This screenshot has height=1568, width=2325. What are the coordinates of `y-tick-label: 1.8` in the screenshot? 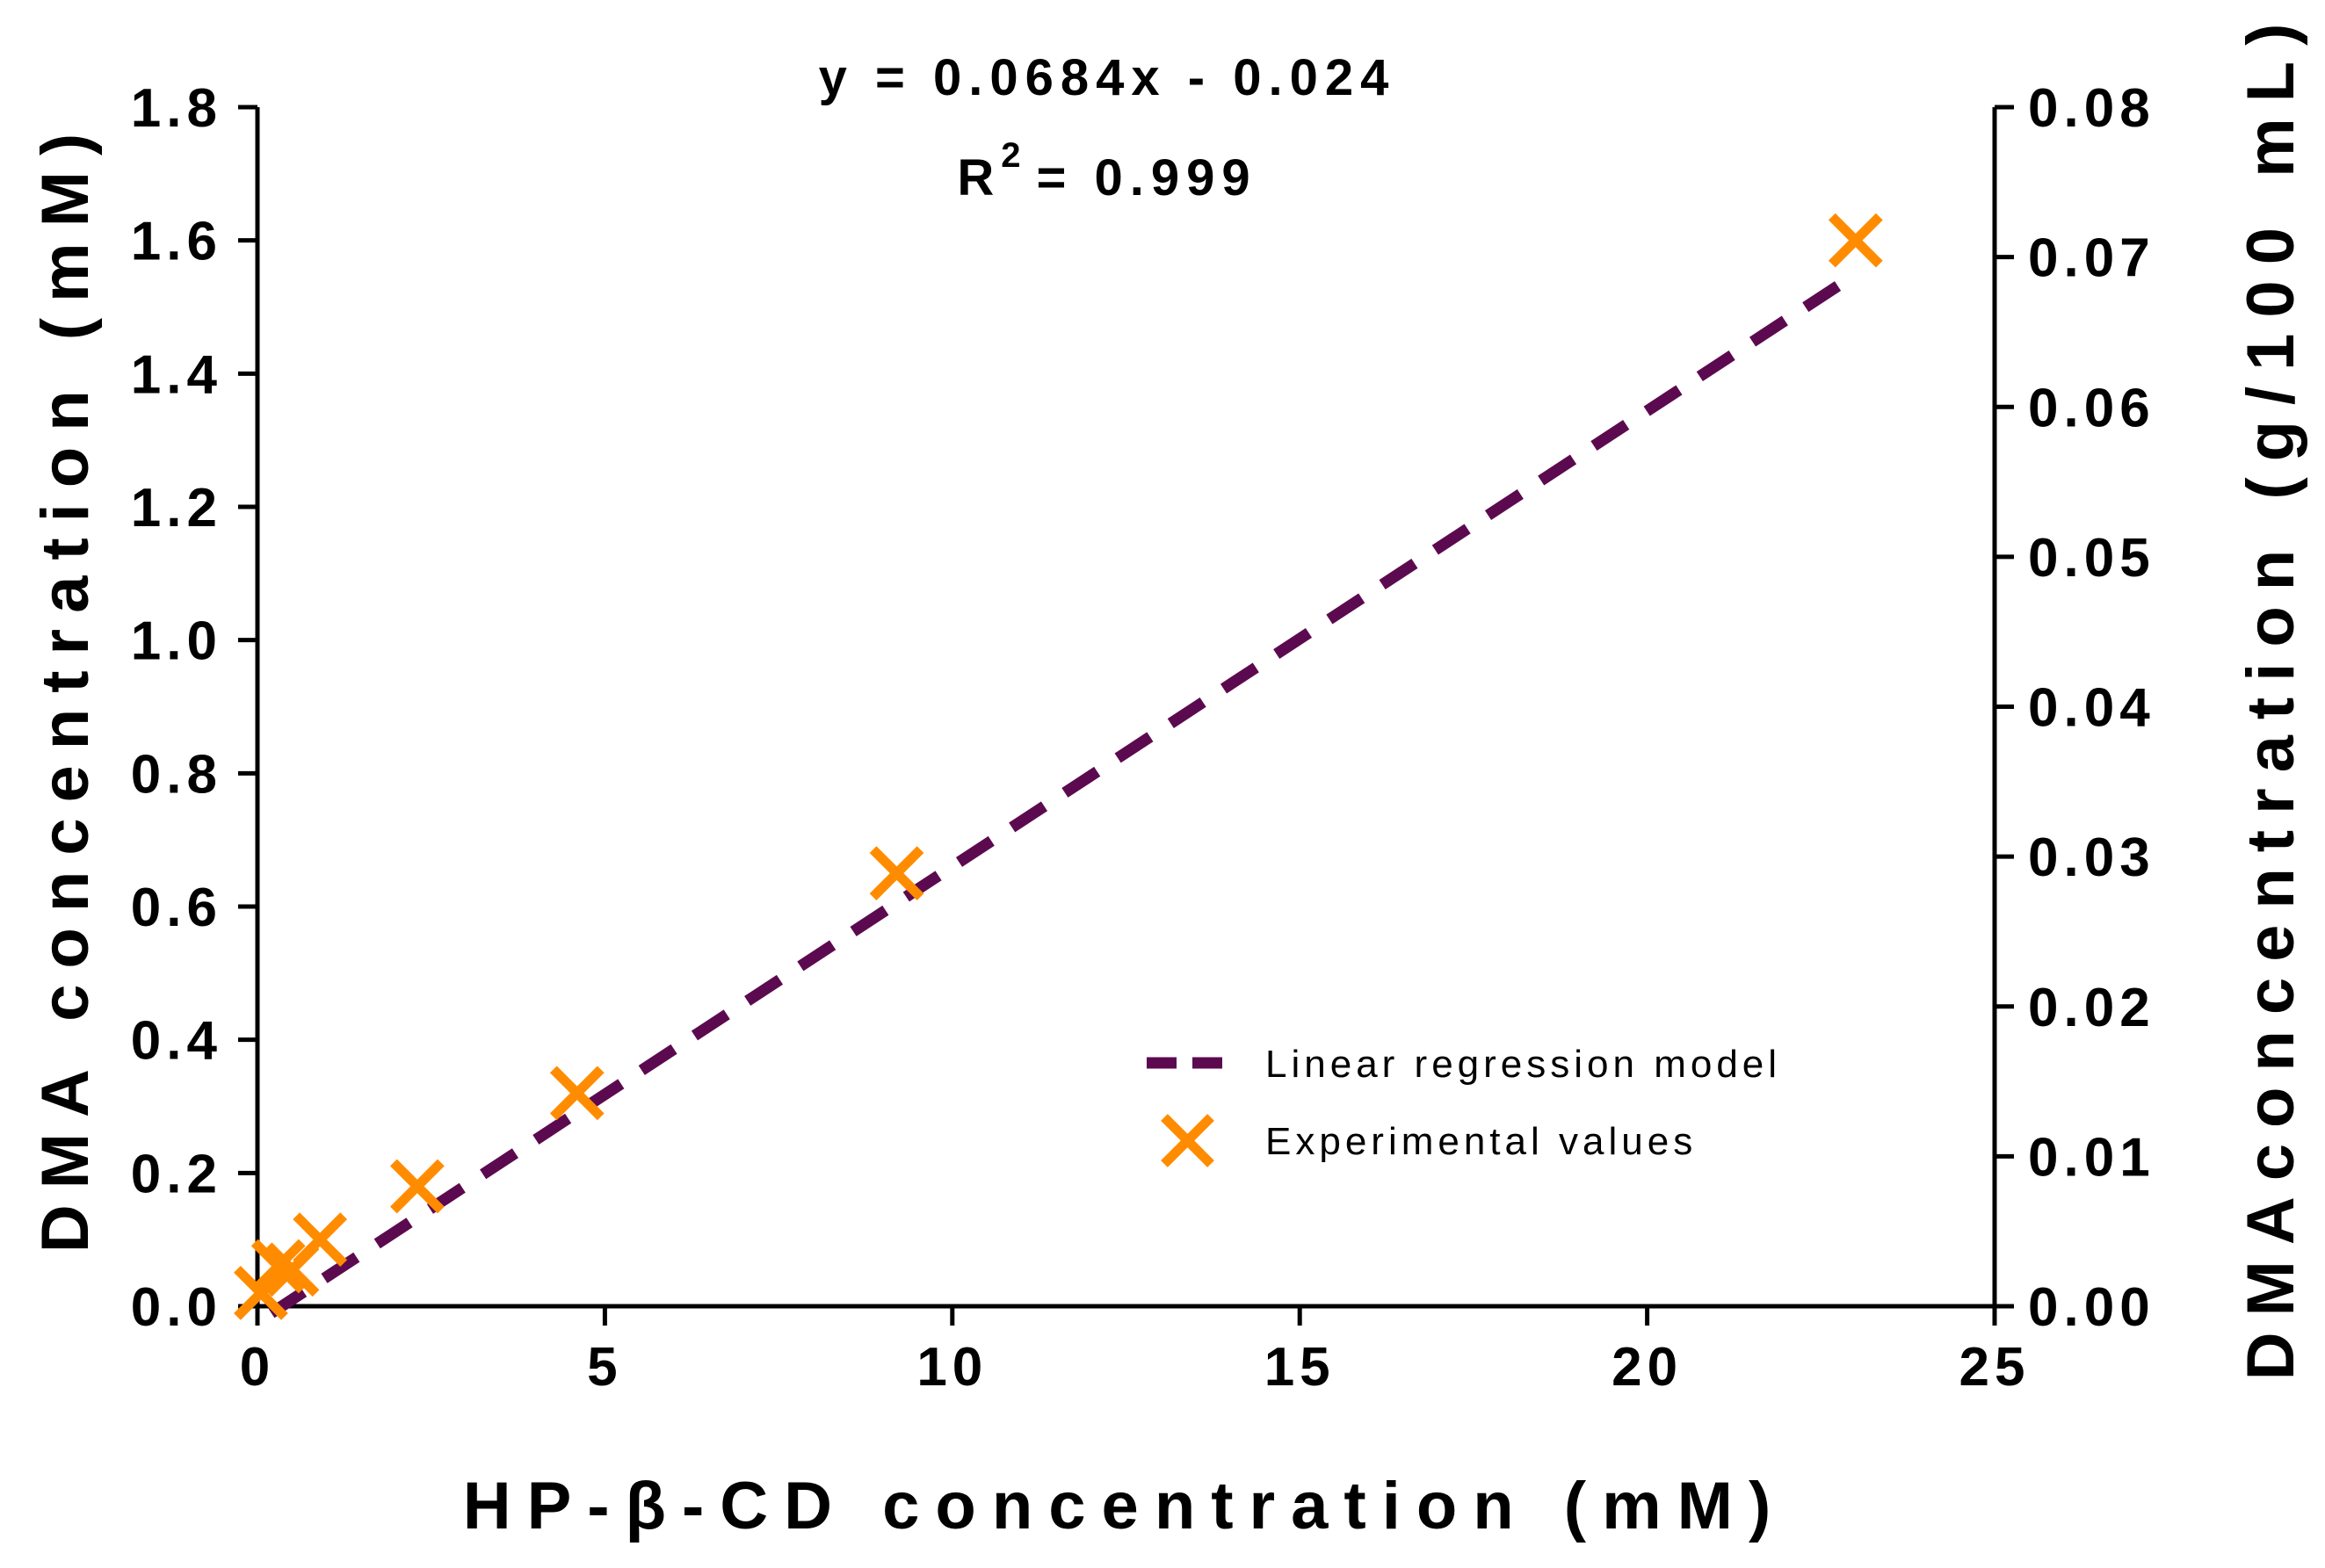 It's located at (177, 108).